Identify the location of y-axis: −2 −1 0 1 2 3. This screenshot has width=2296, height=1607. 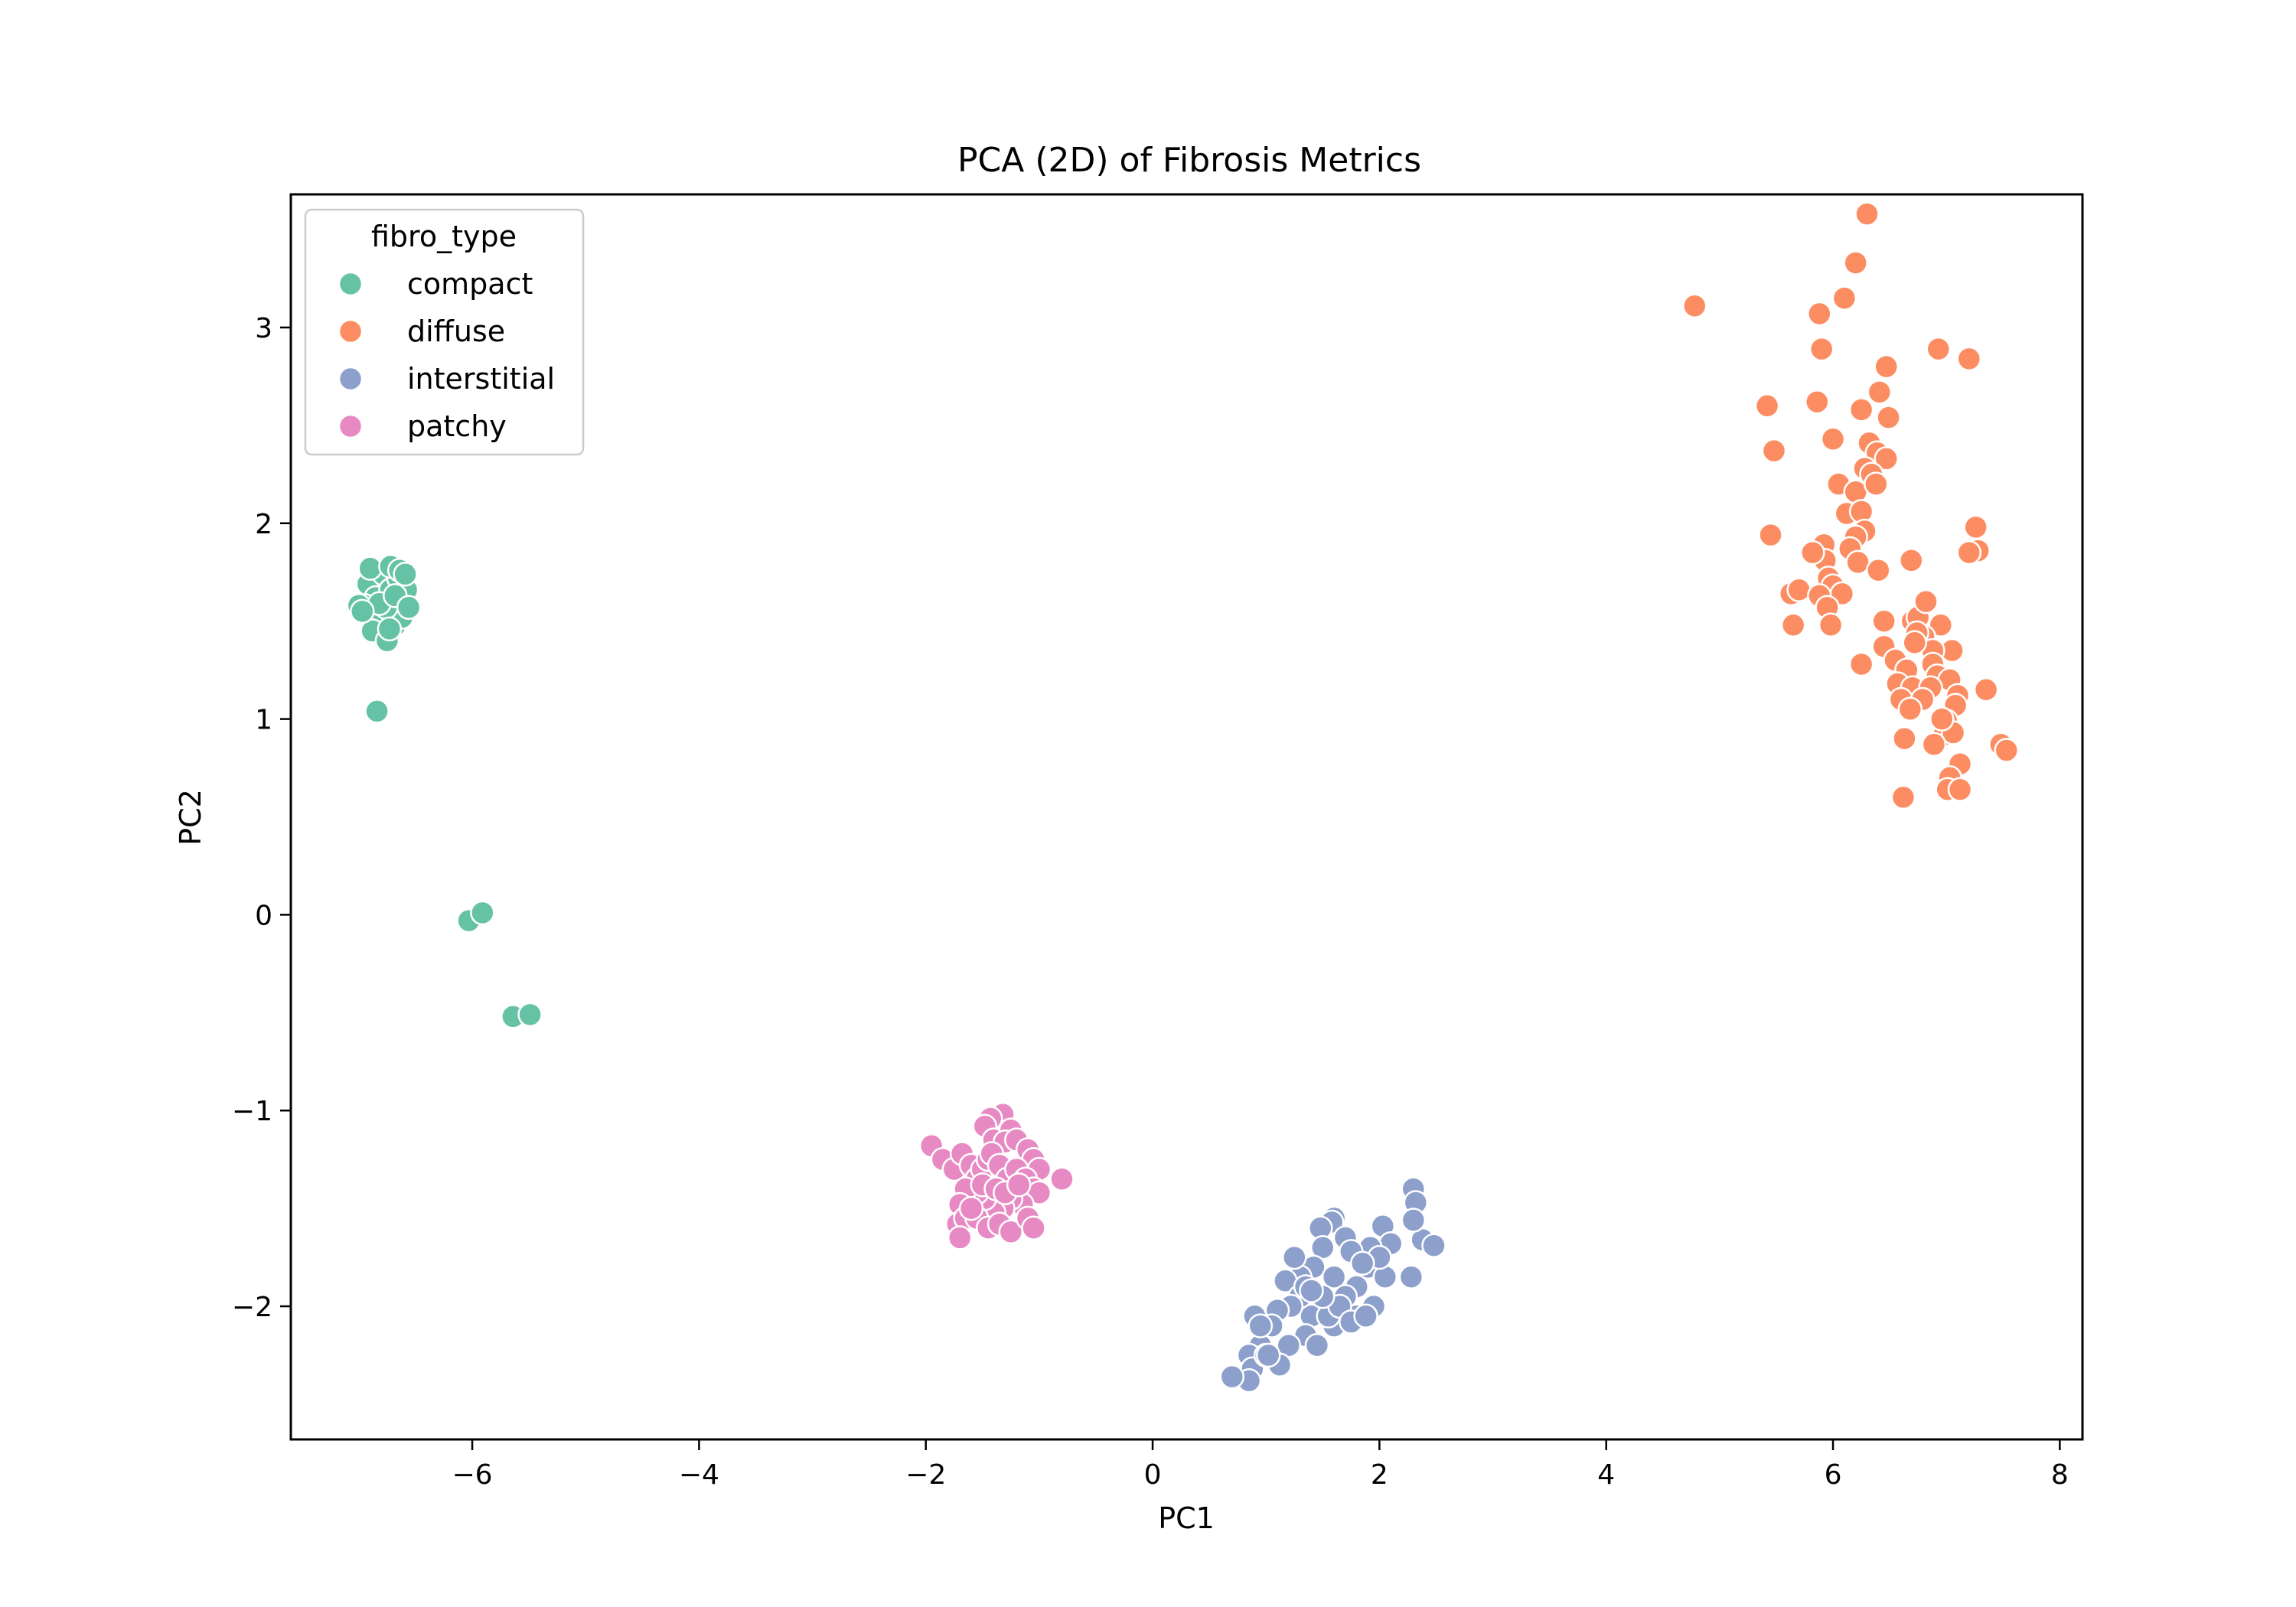
(261, 818).